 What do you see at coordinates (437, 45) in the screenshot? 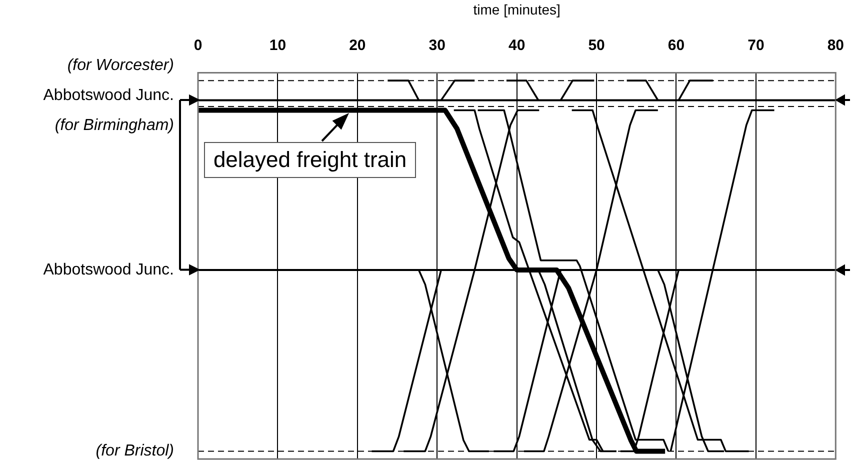
I see `x-tick-label: 30` at bounding box center [437, 45].